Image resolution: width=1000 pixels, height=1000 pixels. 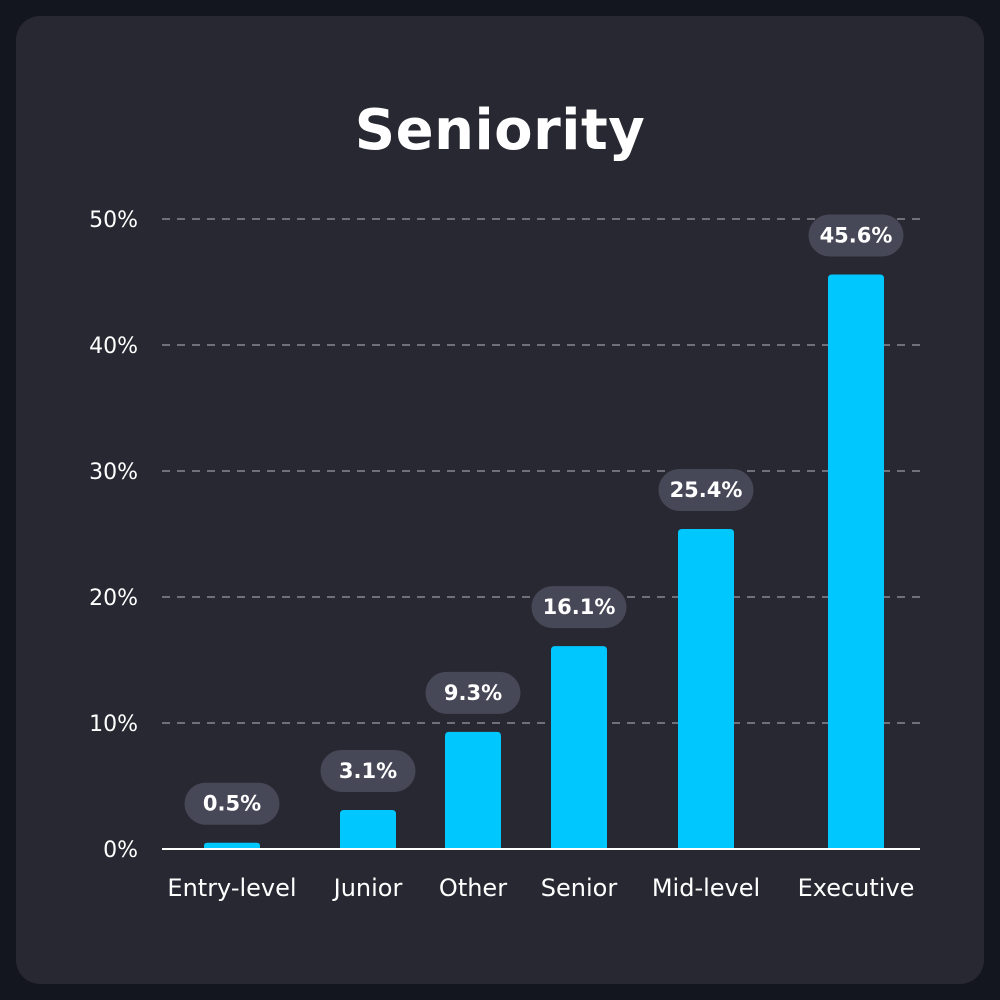 What do you see at coordinates (113, 220) in the screenshot?
I see `y-tick-label: 50%` at bounding box center [113, 220].